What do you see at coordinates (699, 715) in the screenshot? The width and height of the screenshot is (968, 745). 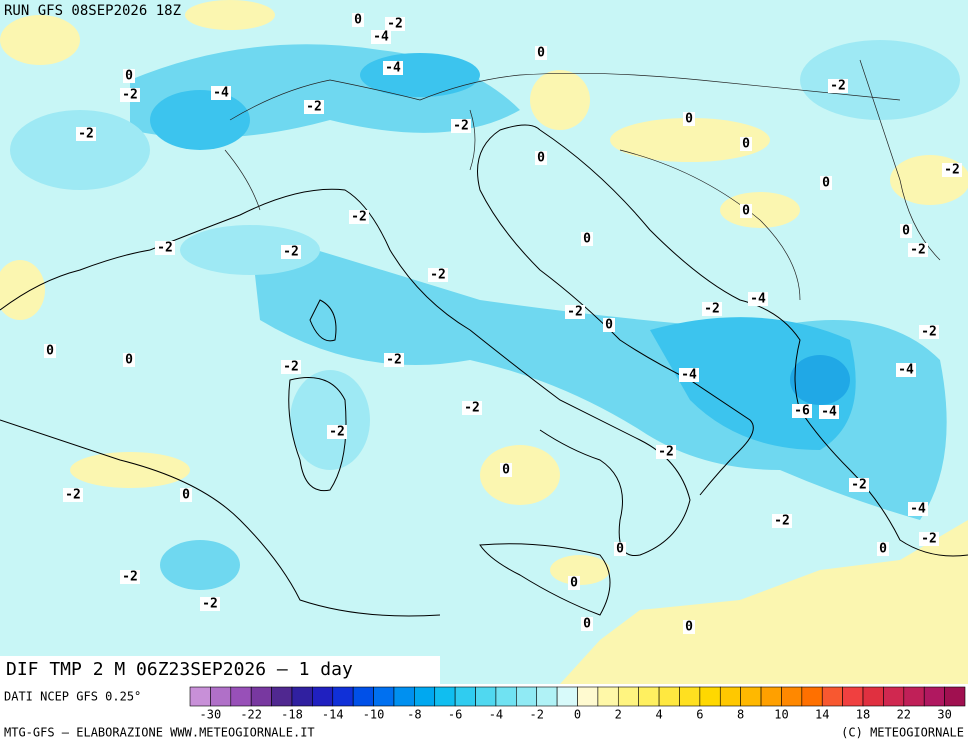 I see `colorbar-label: 6` at bounding box center [699, 715].